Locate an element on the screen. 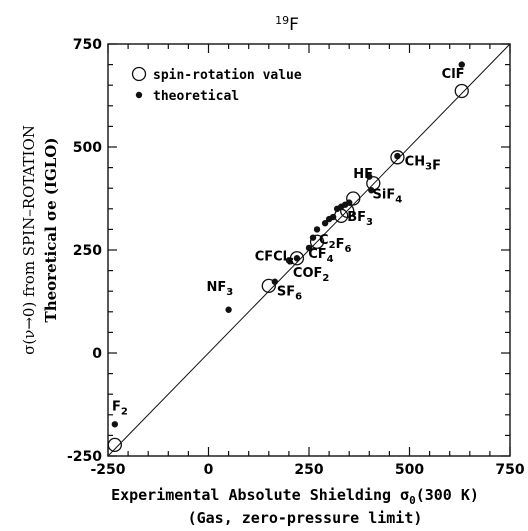 This screenshot has width=528, height=531. point-label: C2F6 is located at coordinates (335, 244).